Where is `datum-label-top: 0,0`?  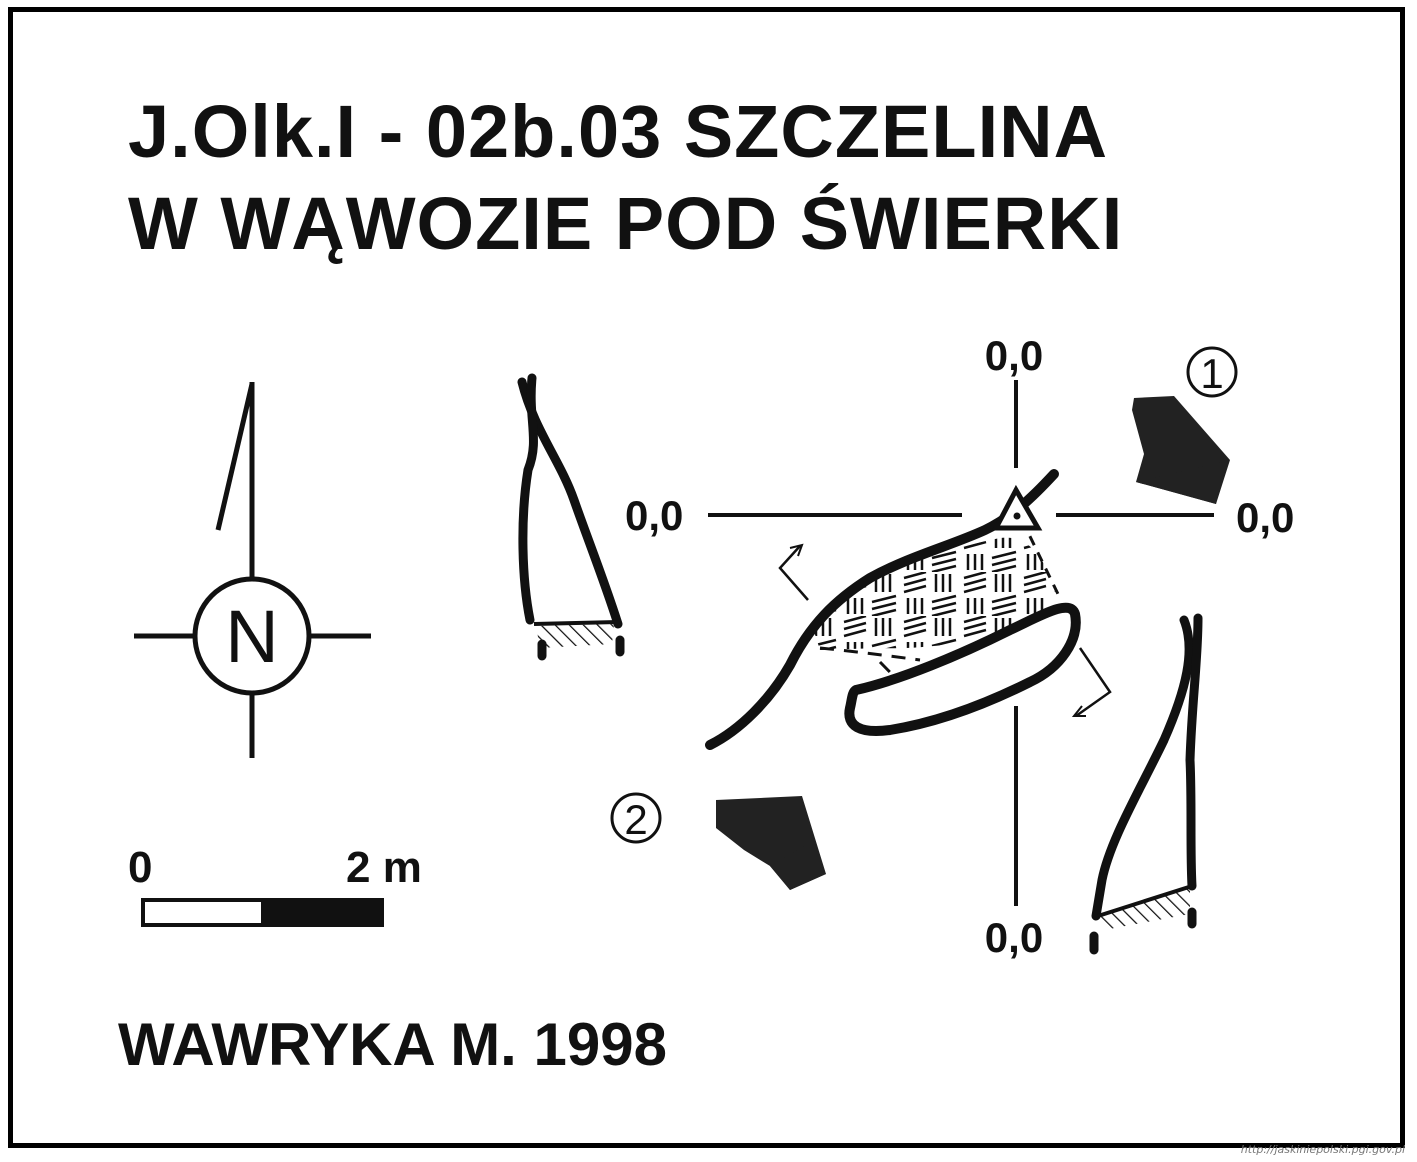
datum-label-top: 0,0 is located at coordinates (1014, 355).